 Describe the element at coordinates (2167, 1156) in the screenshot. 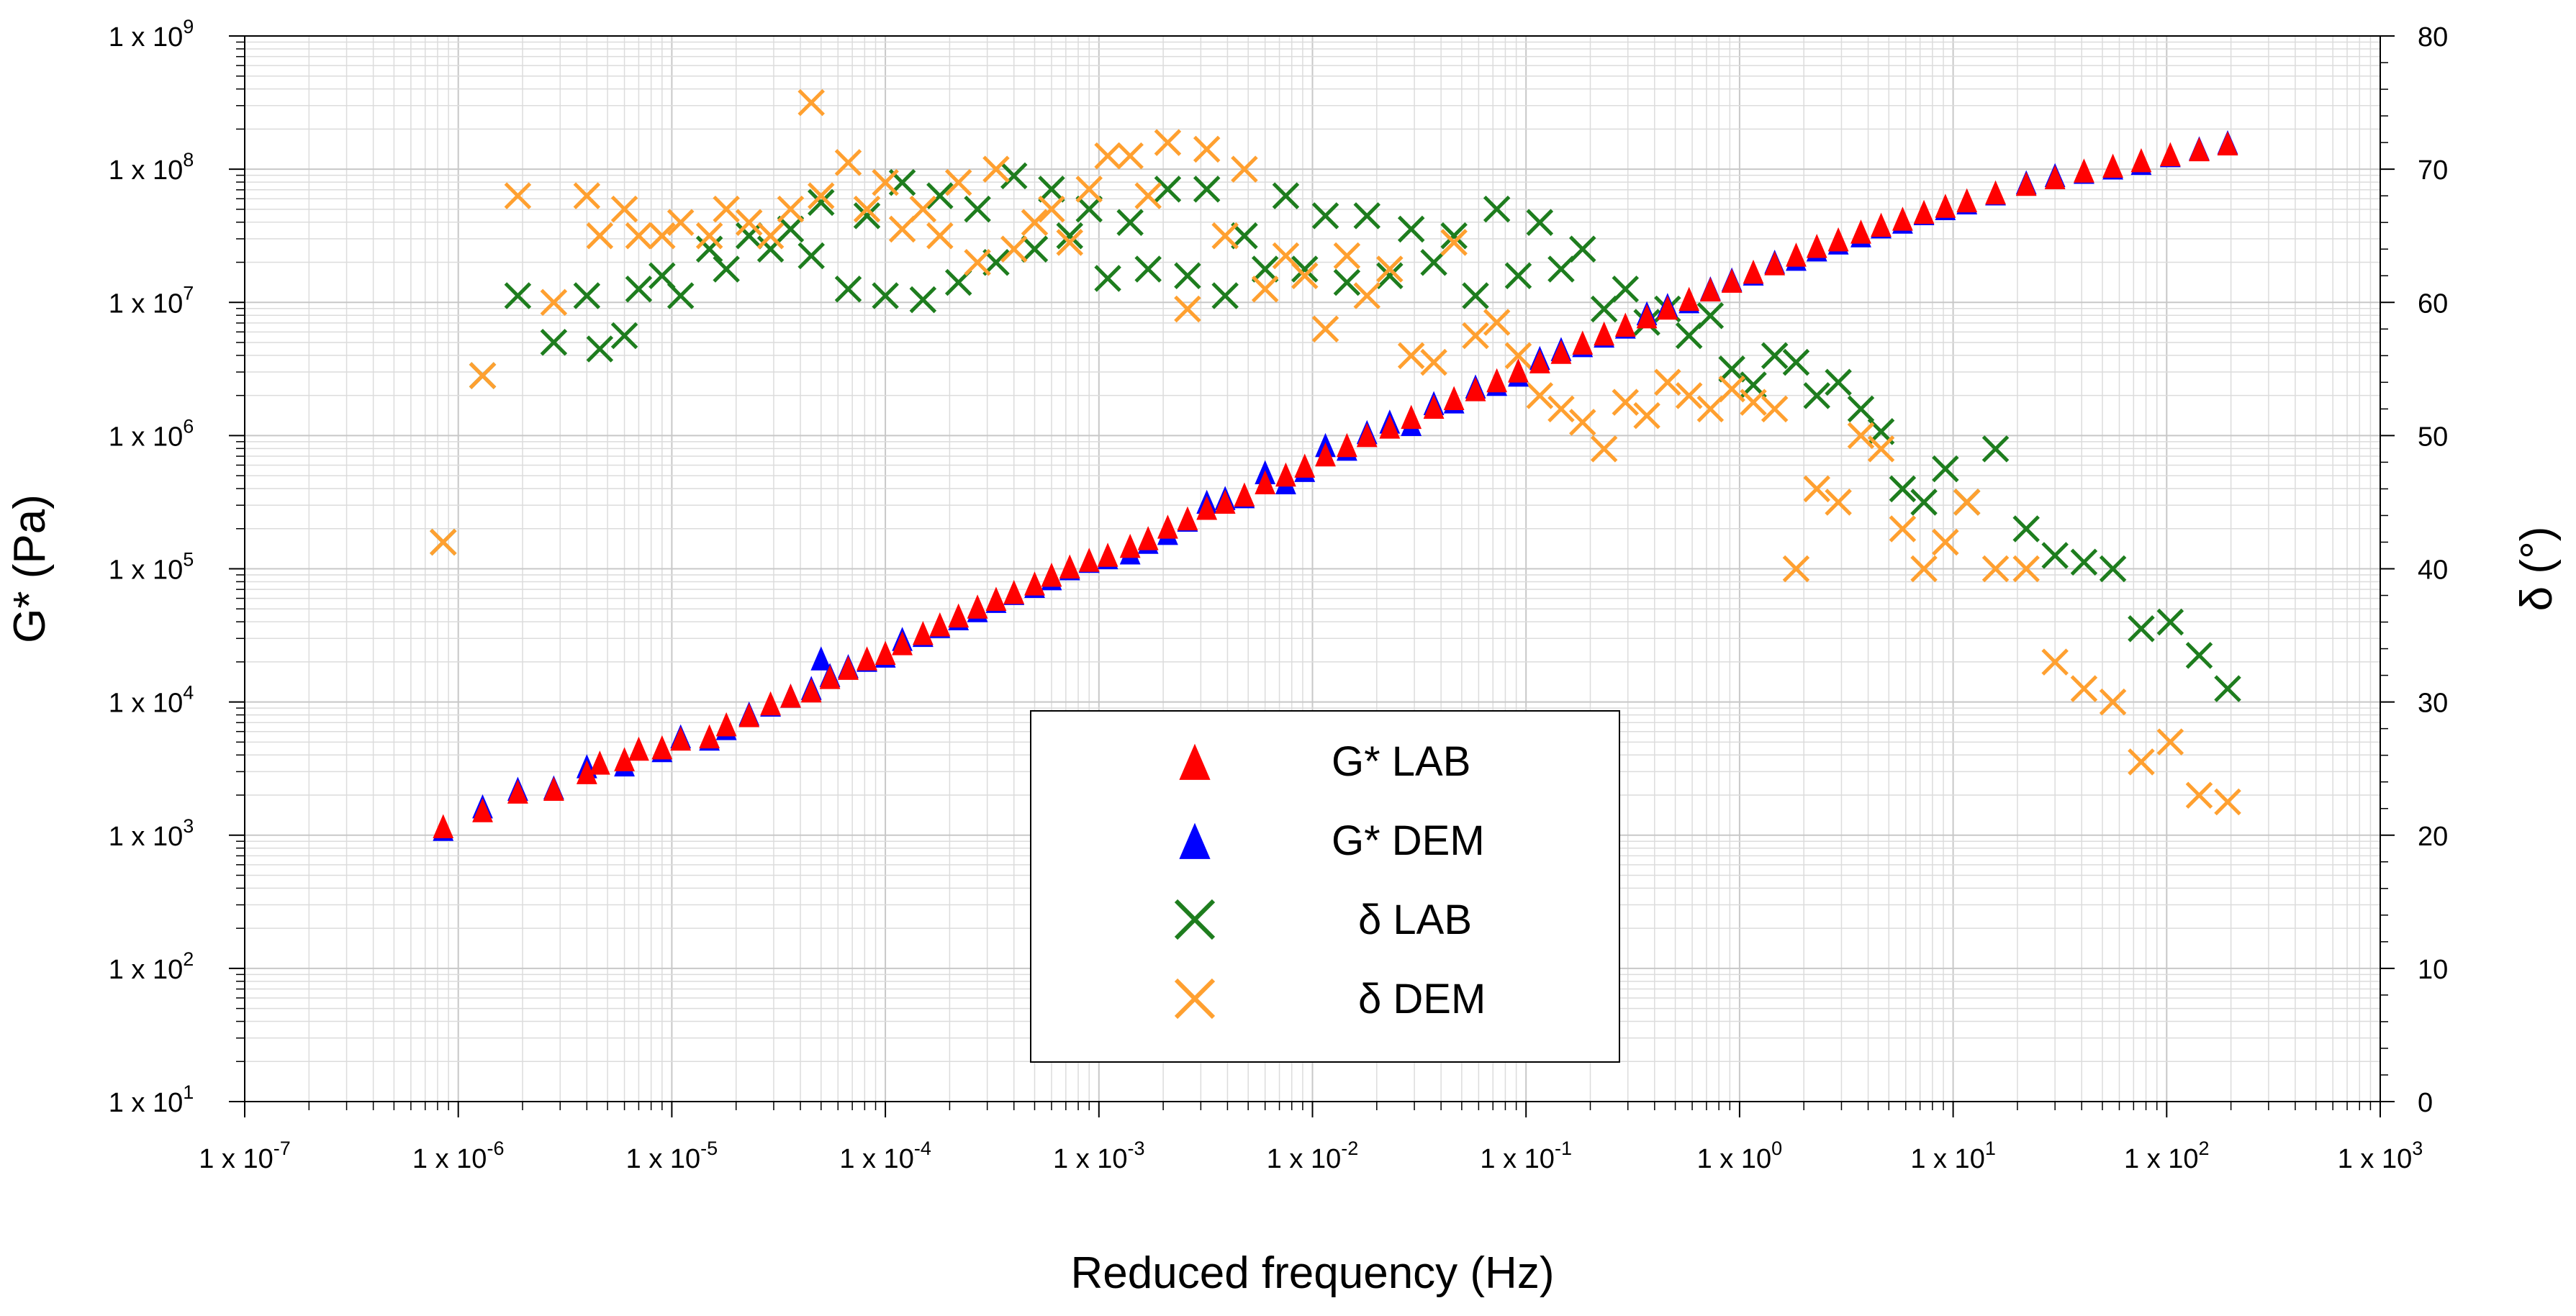

I see `x-tick-label: 1 x 10²` at that location.